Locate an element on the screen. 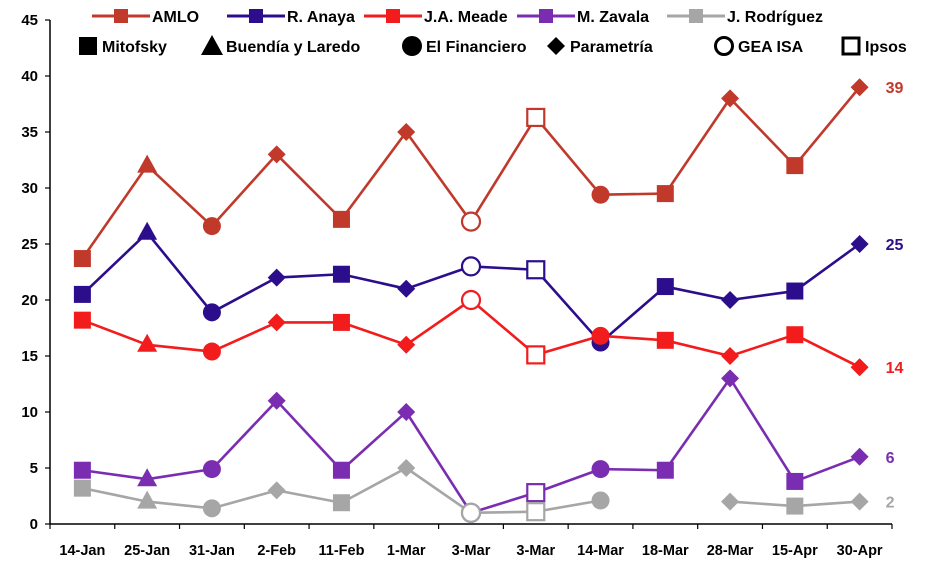  x-tick-label: 25-Jan is located at coordinates (147, 551).